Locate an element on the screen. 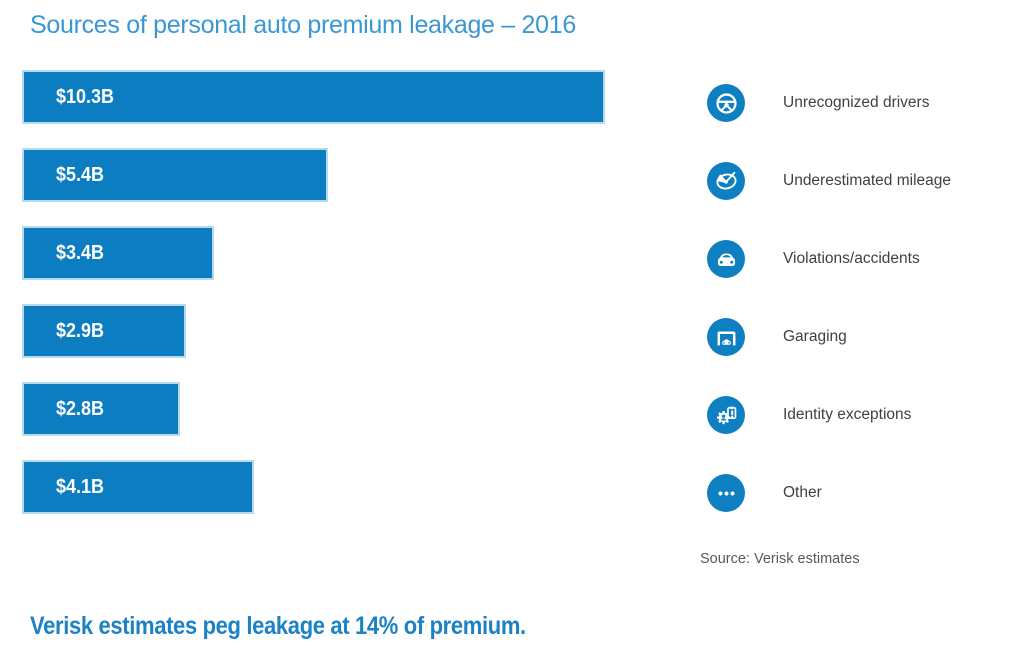 This screenshot has width=1024, height=659. bar-garaging: $2.9B is located at coordinates (104, 331).